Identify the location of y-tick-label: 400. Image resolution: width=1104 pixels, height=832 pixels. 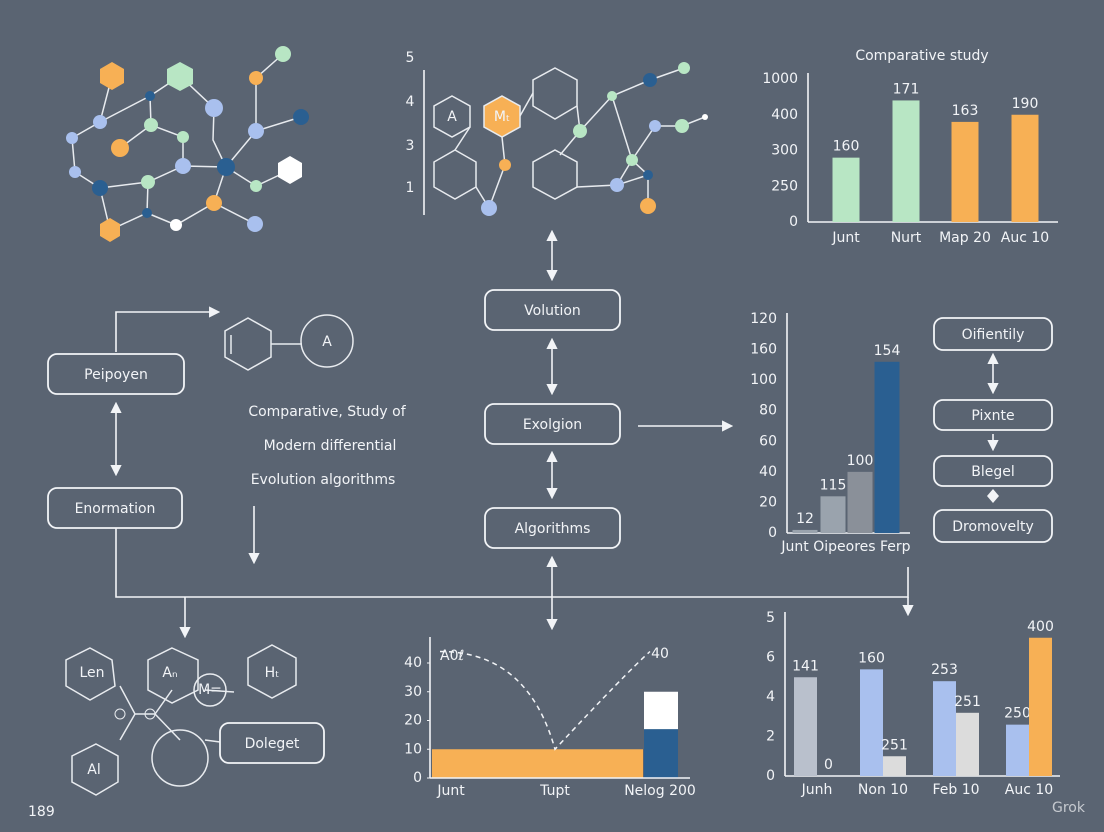
(784, 115).